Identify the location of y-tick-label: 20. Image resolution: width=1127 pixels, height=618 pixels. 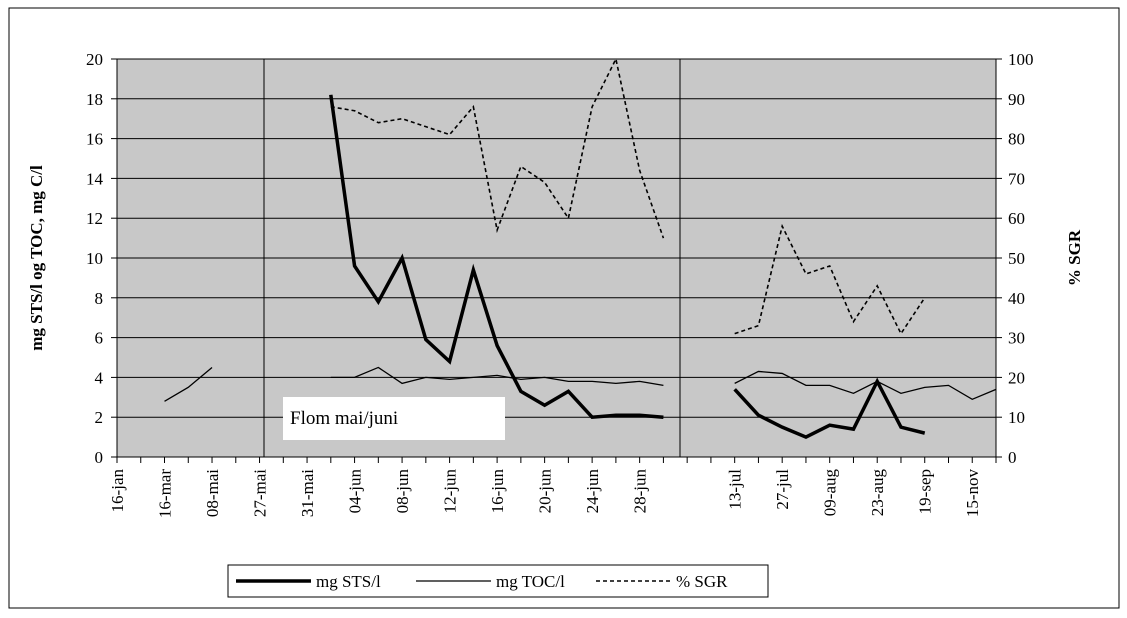
(94, 59).